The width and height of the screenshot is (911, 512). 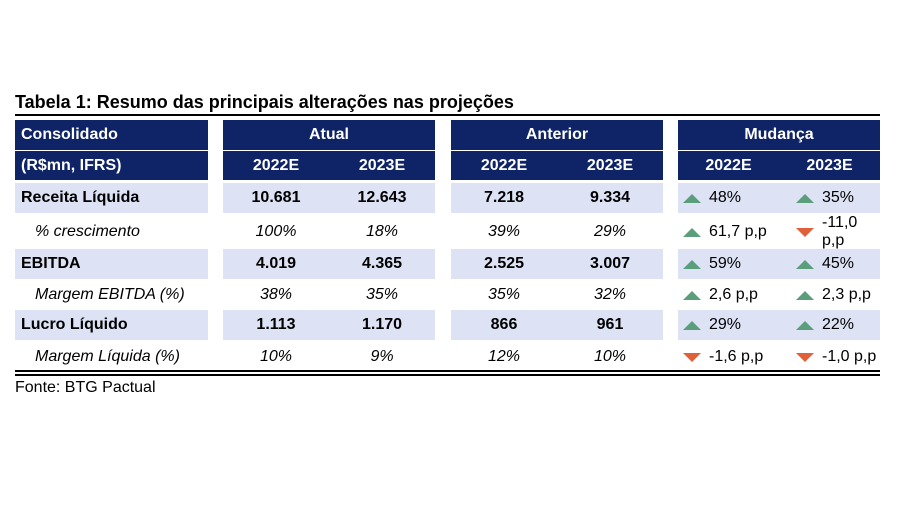 What do you see at coordinates (276, 231) in the screenshot?
I see `value-cell: 100%` at bounding box center [276, 231].